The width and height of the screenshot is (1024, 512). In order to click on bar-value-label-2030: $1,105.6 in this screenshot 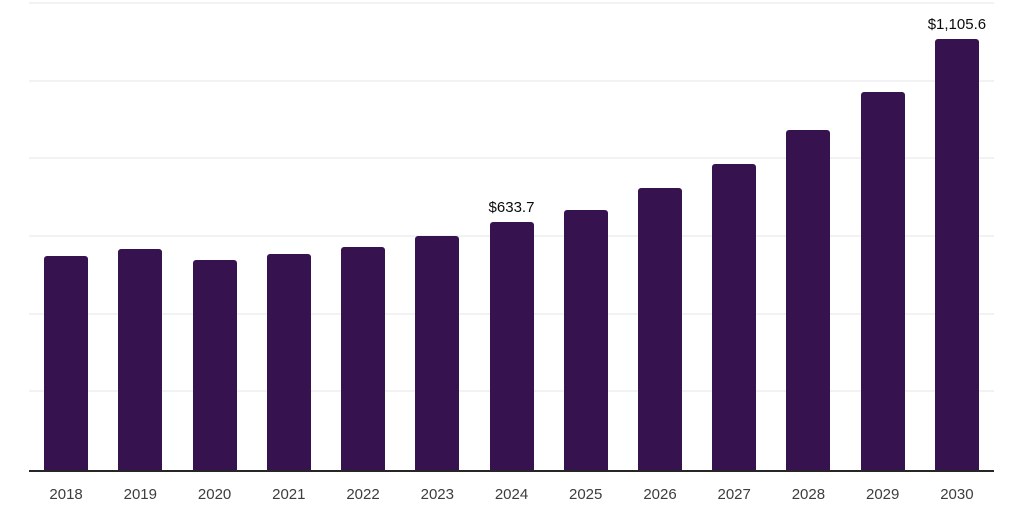, I will do `click(957, 24)`.